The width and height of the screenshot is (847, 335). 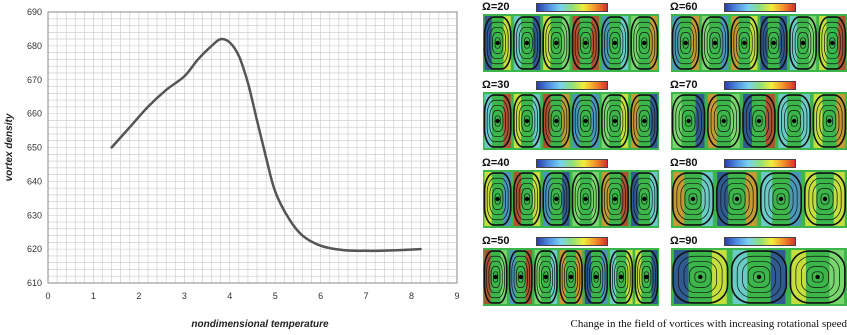 What do you see at coordinates (684, 163) in the screenshot?
I see `panel-label: Ω=80` at bounding box center [684, 163].